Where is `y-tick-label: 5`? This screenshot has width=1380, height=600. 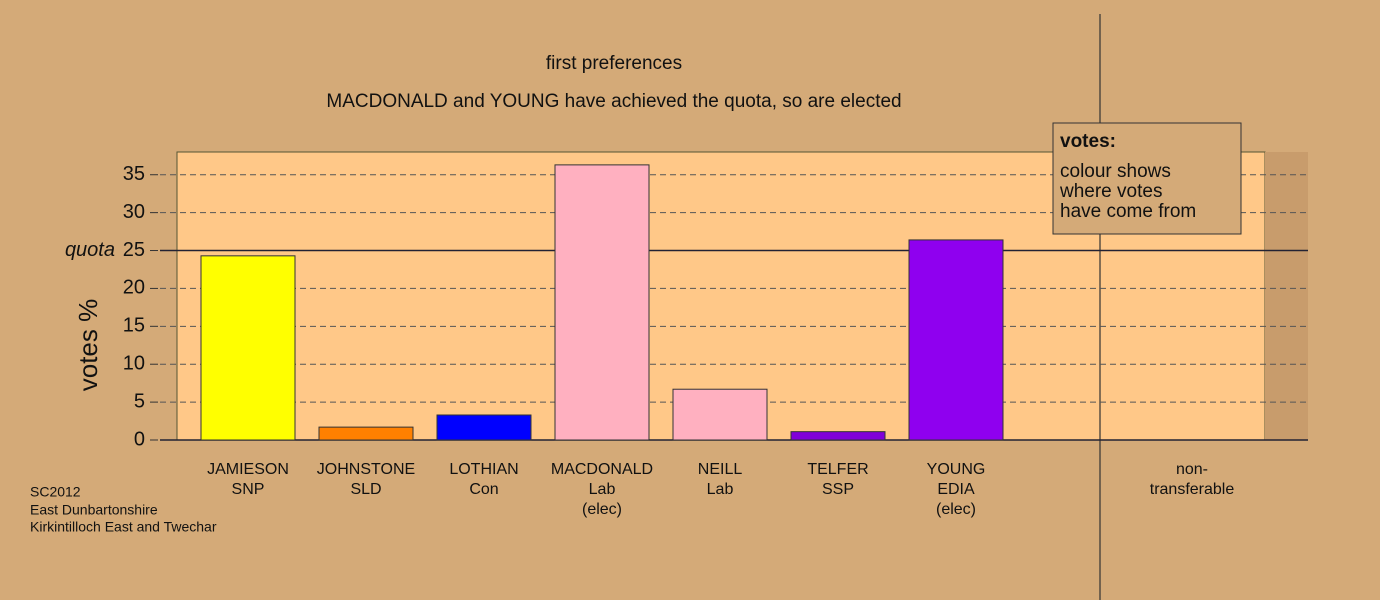
y-tick-label: 5 is located at coordinates (139, 401).